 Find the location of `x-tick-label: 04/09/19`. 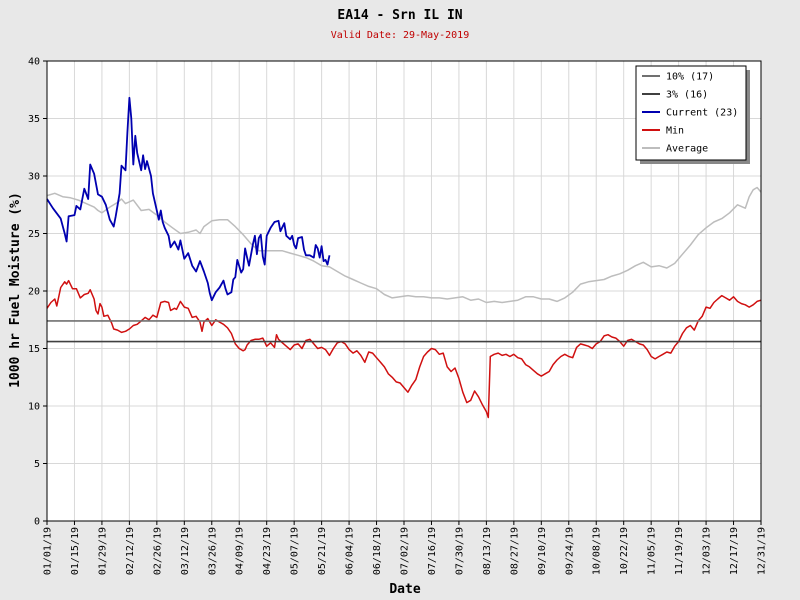

x-tick-label: 04/09/19 is located at coordinates (240, 551).